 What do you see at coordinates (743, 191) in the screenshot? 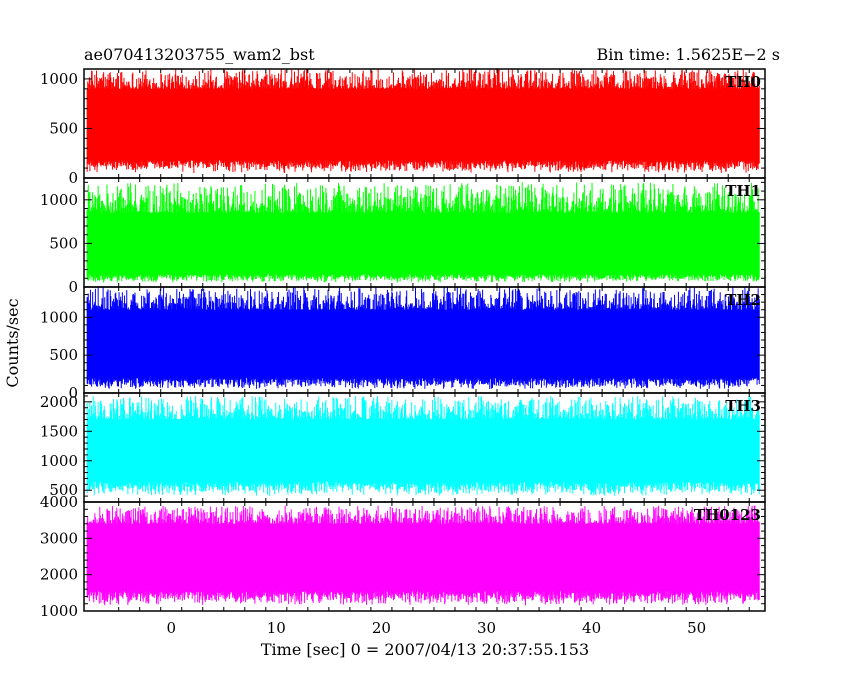
I see `panel-label: TH1` at bounding box center [743, 191].